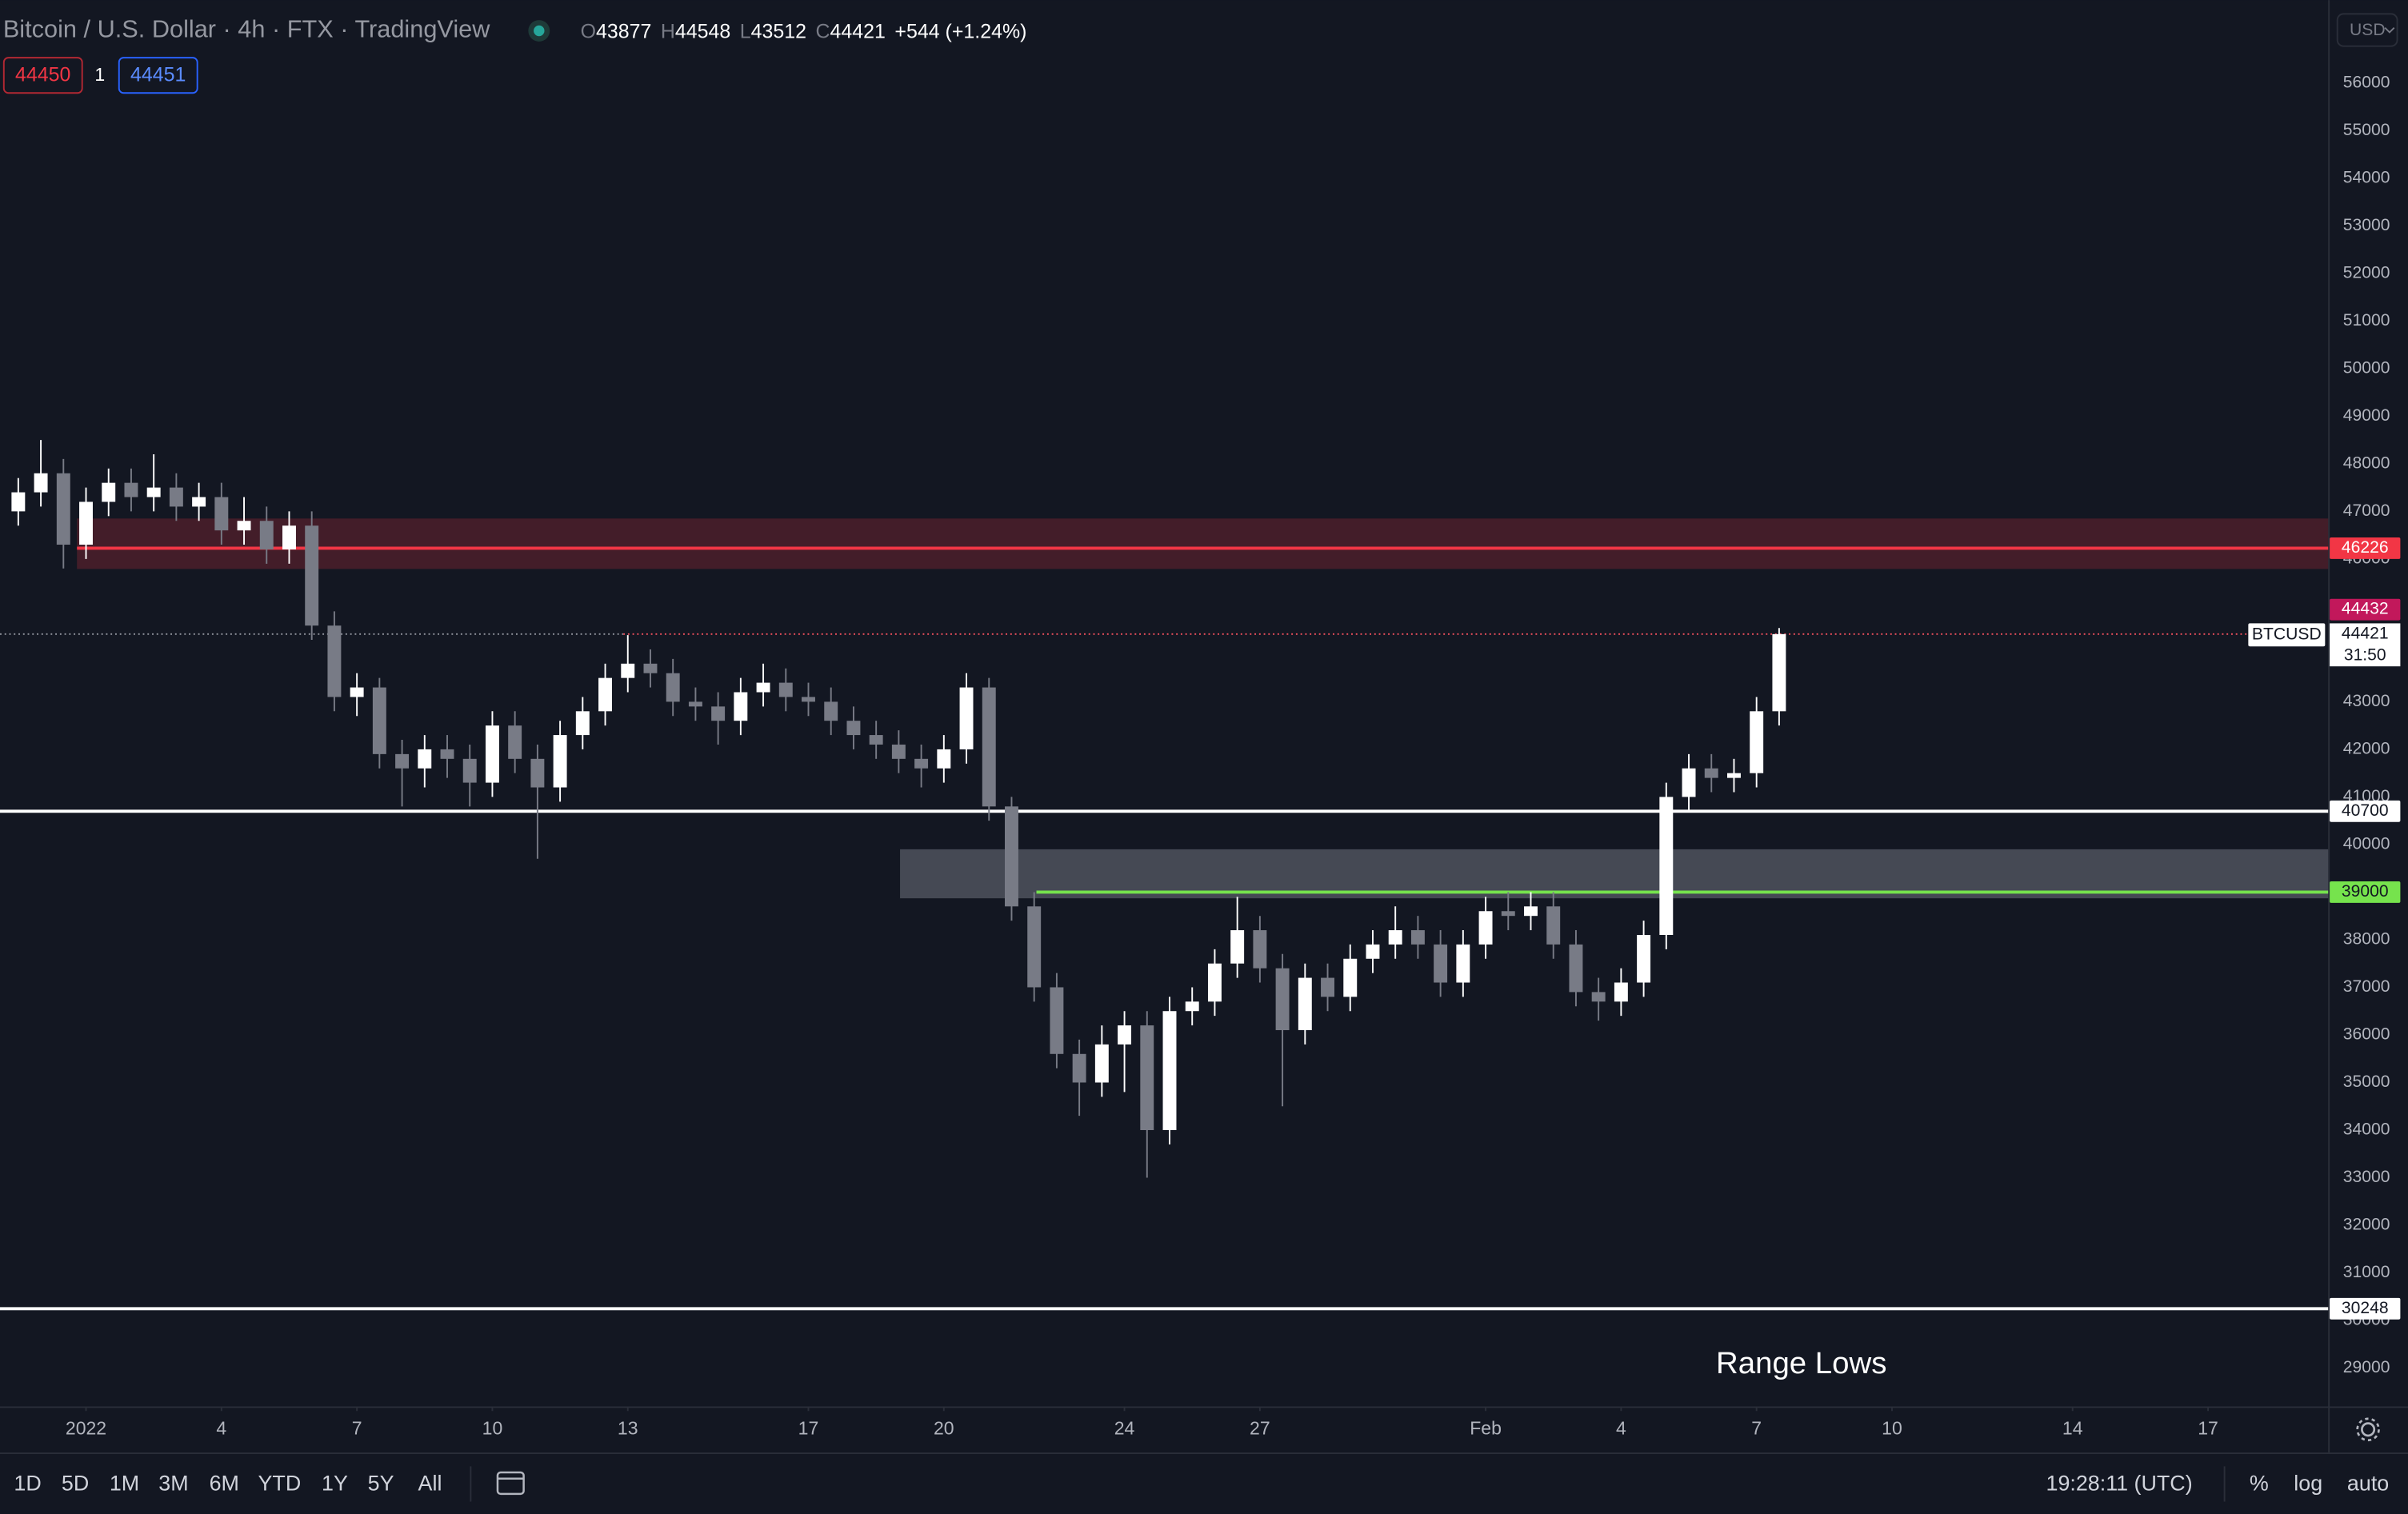 This screenshot has height=1514, width=2408. Describe the element at coordinates (2308, 1484) in the screenshot. I see `scale-option: log` at that location.